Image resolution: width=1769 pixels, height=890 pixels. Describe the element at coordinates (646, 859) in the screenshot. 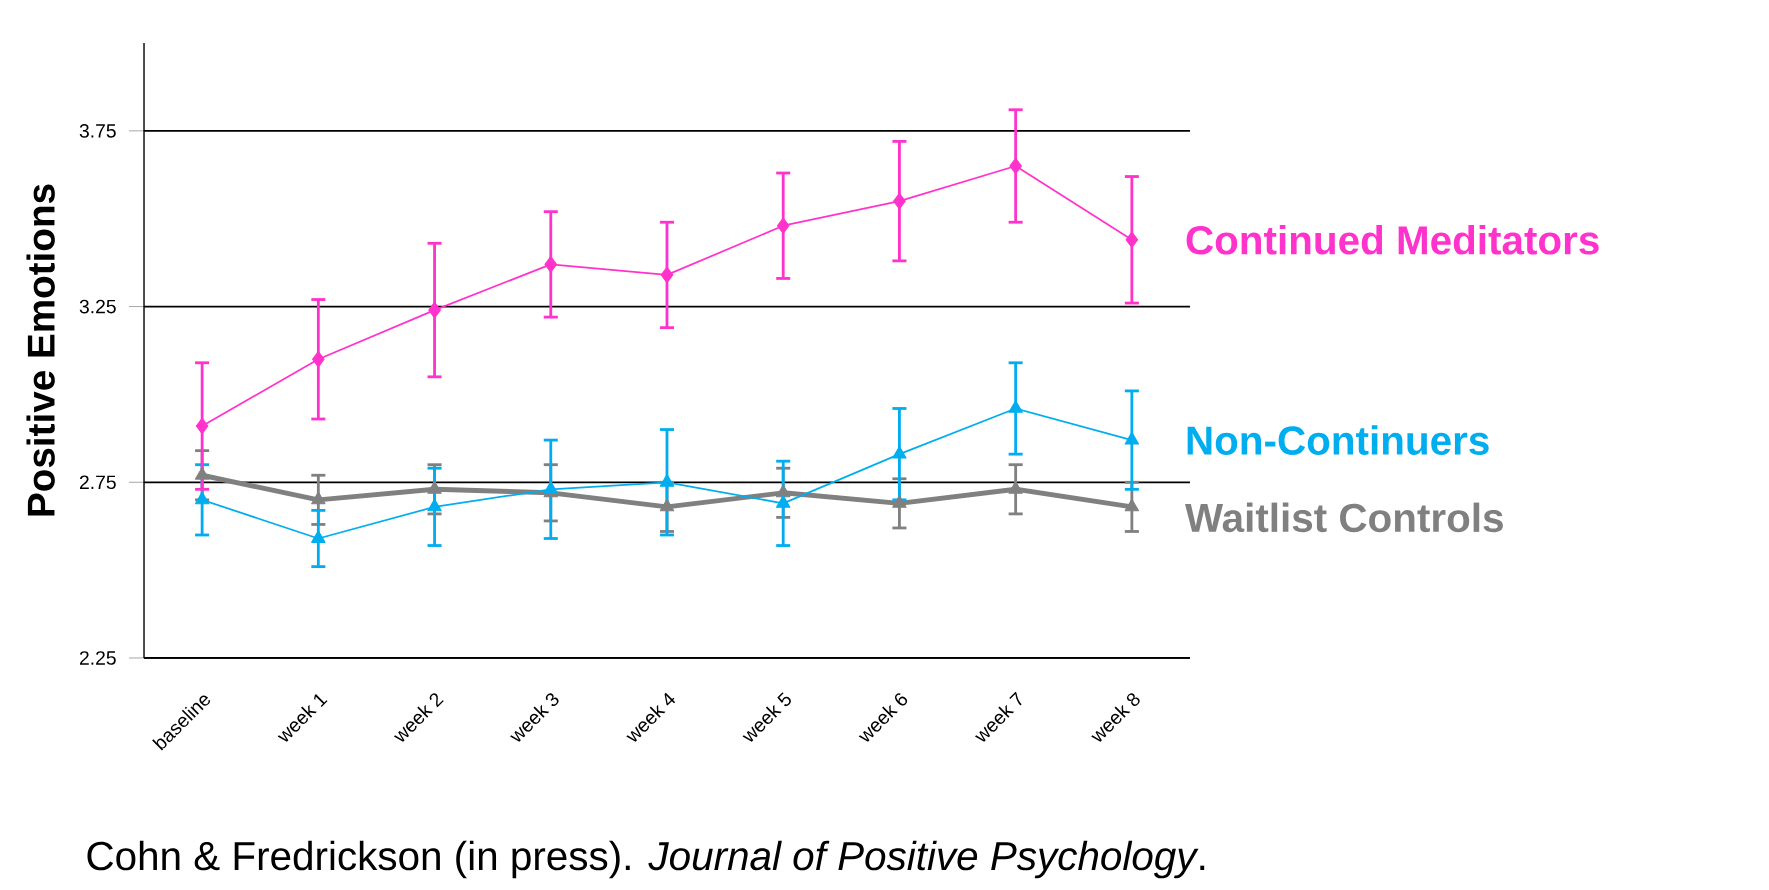

I see `text: Cohn & Fredrickson (in press). Journal of Positive Psychology.` at that location.